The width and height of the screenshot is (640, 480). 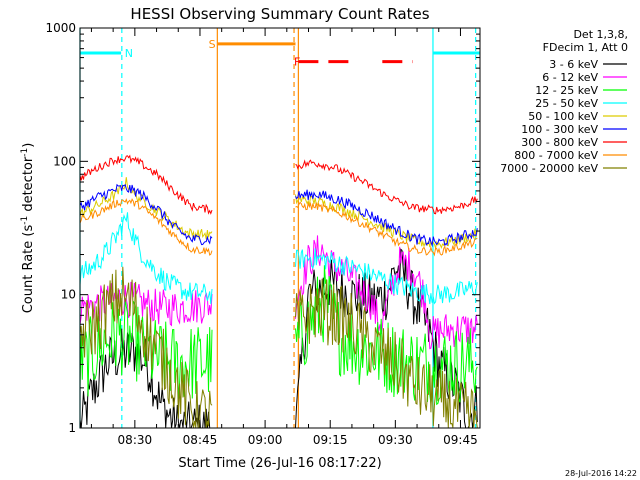 What do you see at coordinates (212, 44) in the screenshot?
I see `state-bar-label-S: S` at bounding box center [212, 44].